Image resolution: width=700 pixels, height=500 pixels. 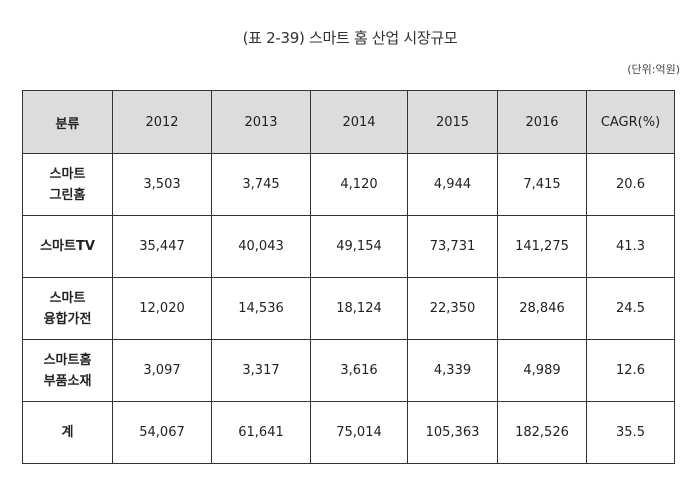 What do you see at coordinates (359, 370) in the screenshot?
I see `table-cell: 3,616` at bounding box center [359, 370].